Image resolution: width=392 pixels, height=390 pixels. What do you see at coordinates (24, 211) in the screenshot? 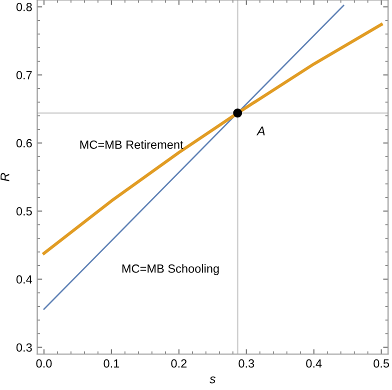
I see `y-tick-label: 0.5` at bounding box center [24, 211].